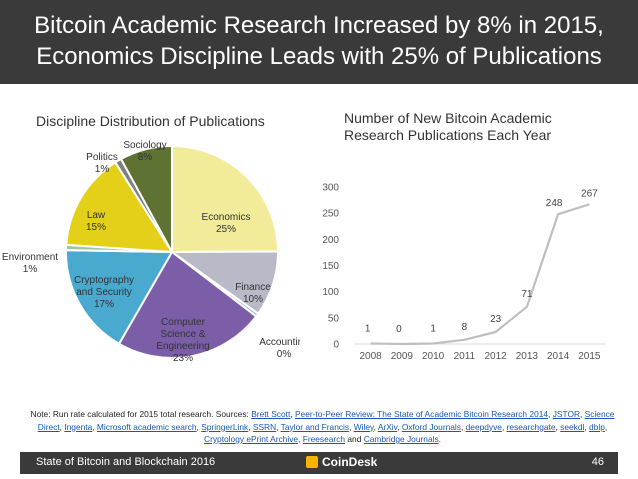 This screenshot has width=638, height=479. I want to click on pie-label-accounting: Accounting0%, so click(279, 348).